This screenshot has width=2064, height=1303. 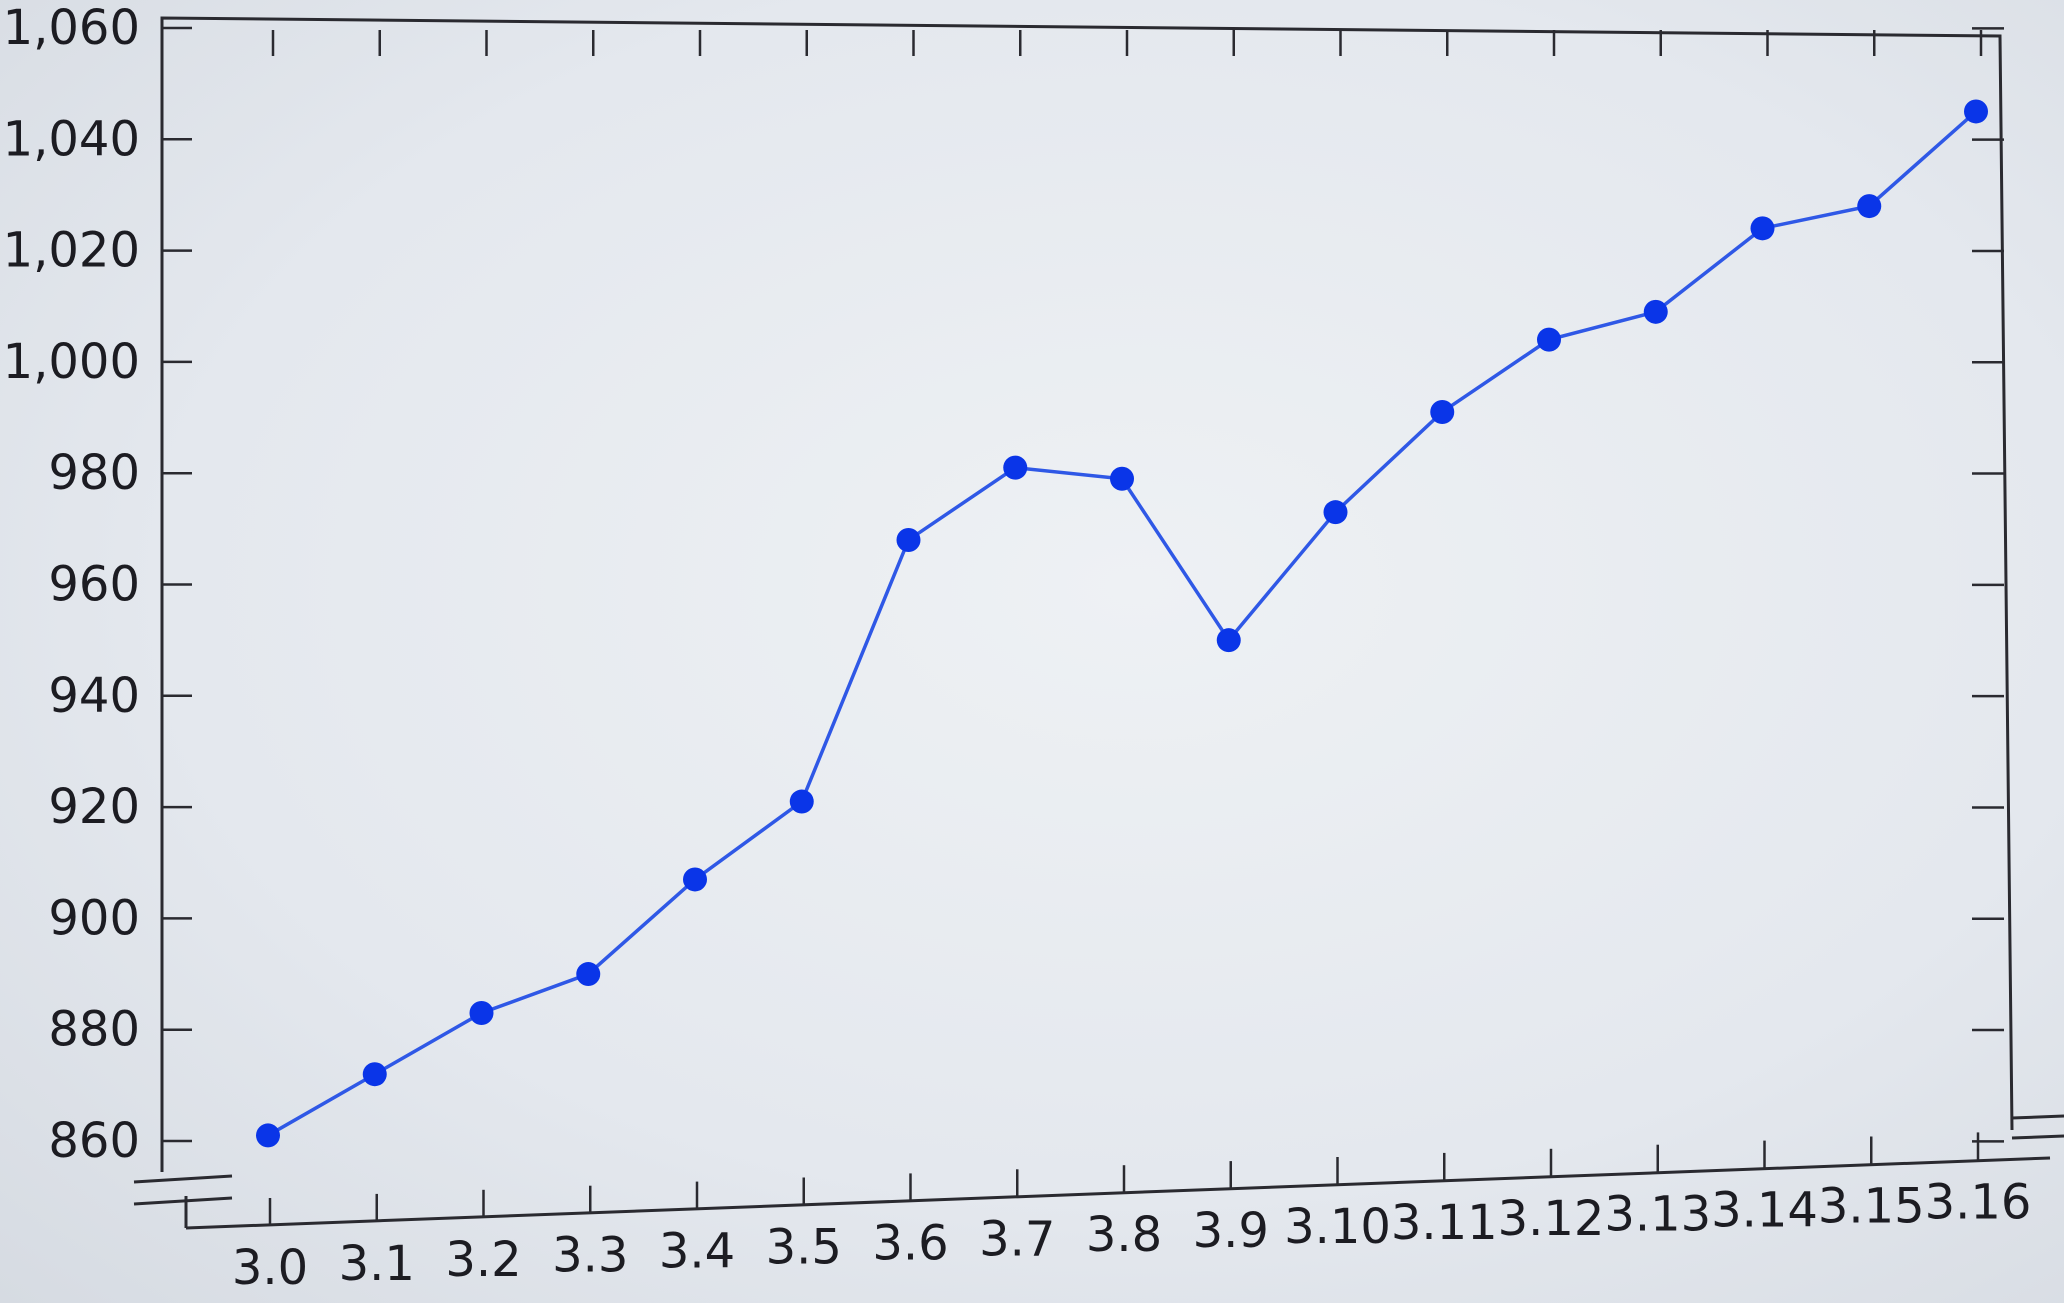 I want to click on y-tick-label: 1,000, so click(x=71, y=362).